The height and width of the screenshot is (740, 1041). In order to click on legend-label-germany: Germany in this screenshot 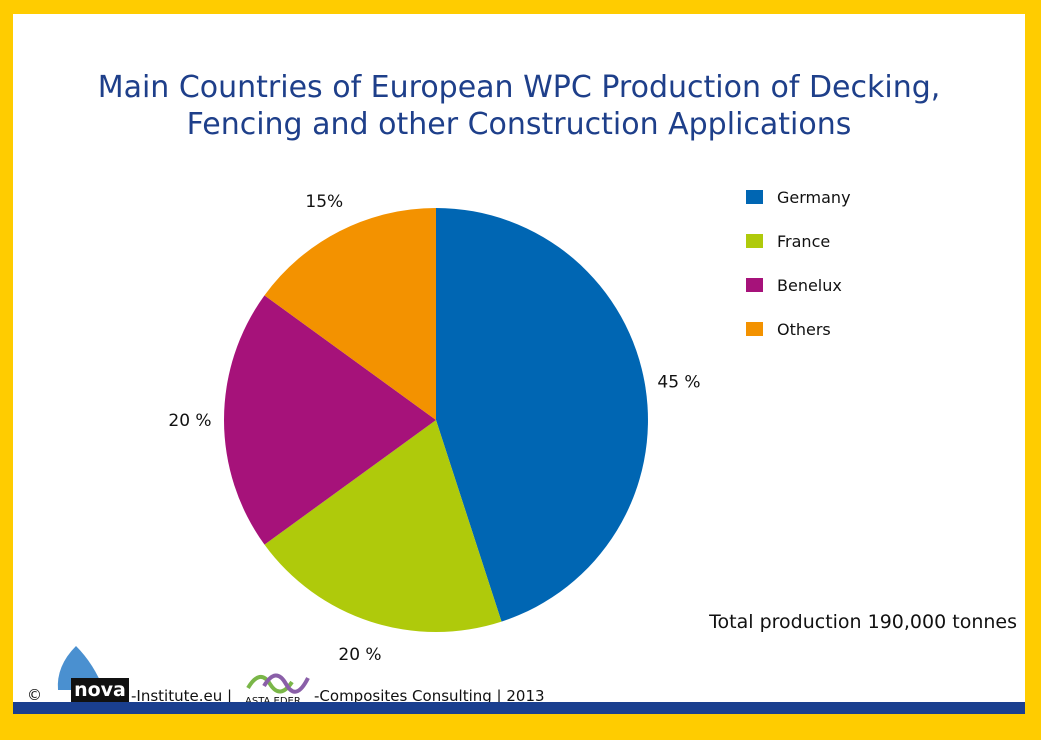, I will do `click(814, 197)`.